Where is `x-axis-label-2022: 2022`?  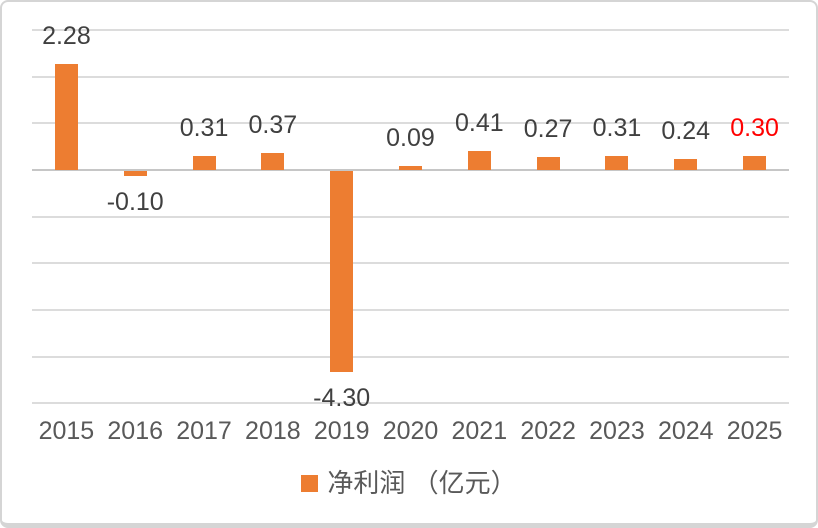
x-axis-label-2022: 2022 is located at coordinates (548, 431).